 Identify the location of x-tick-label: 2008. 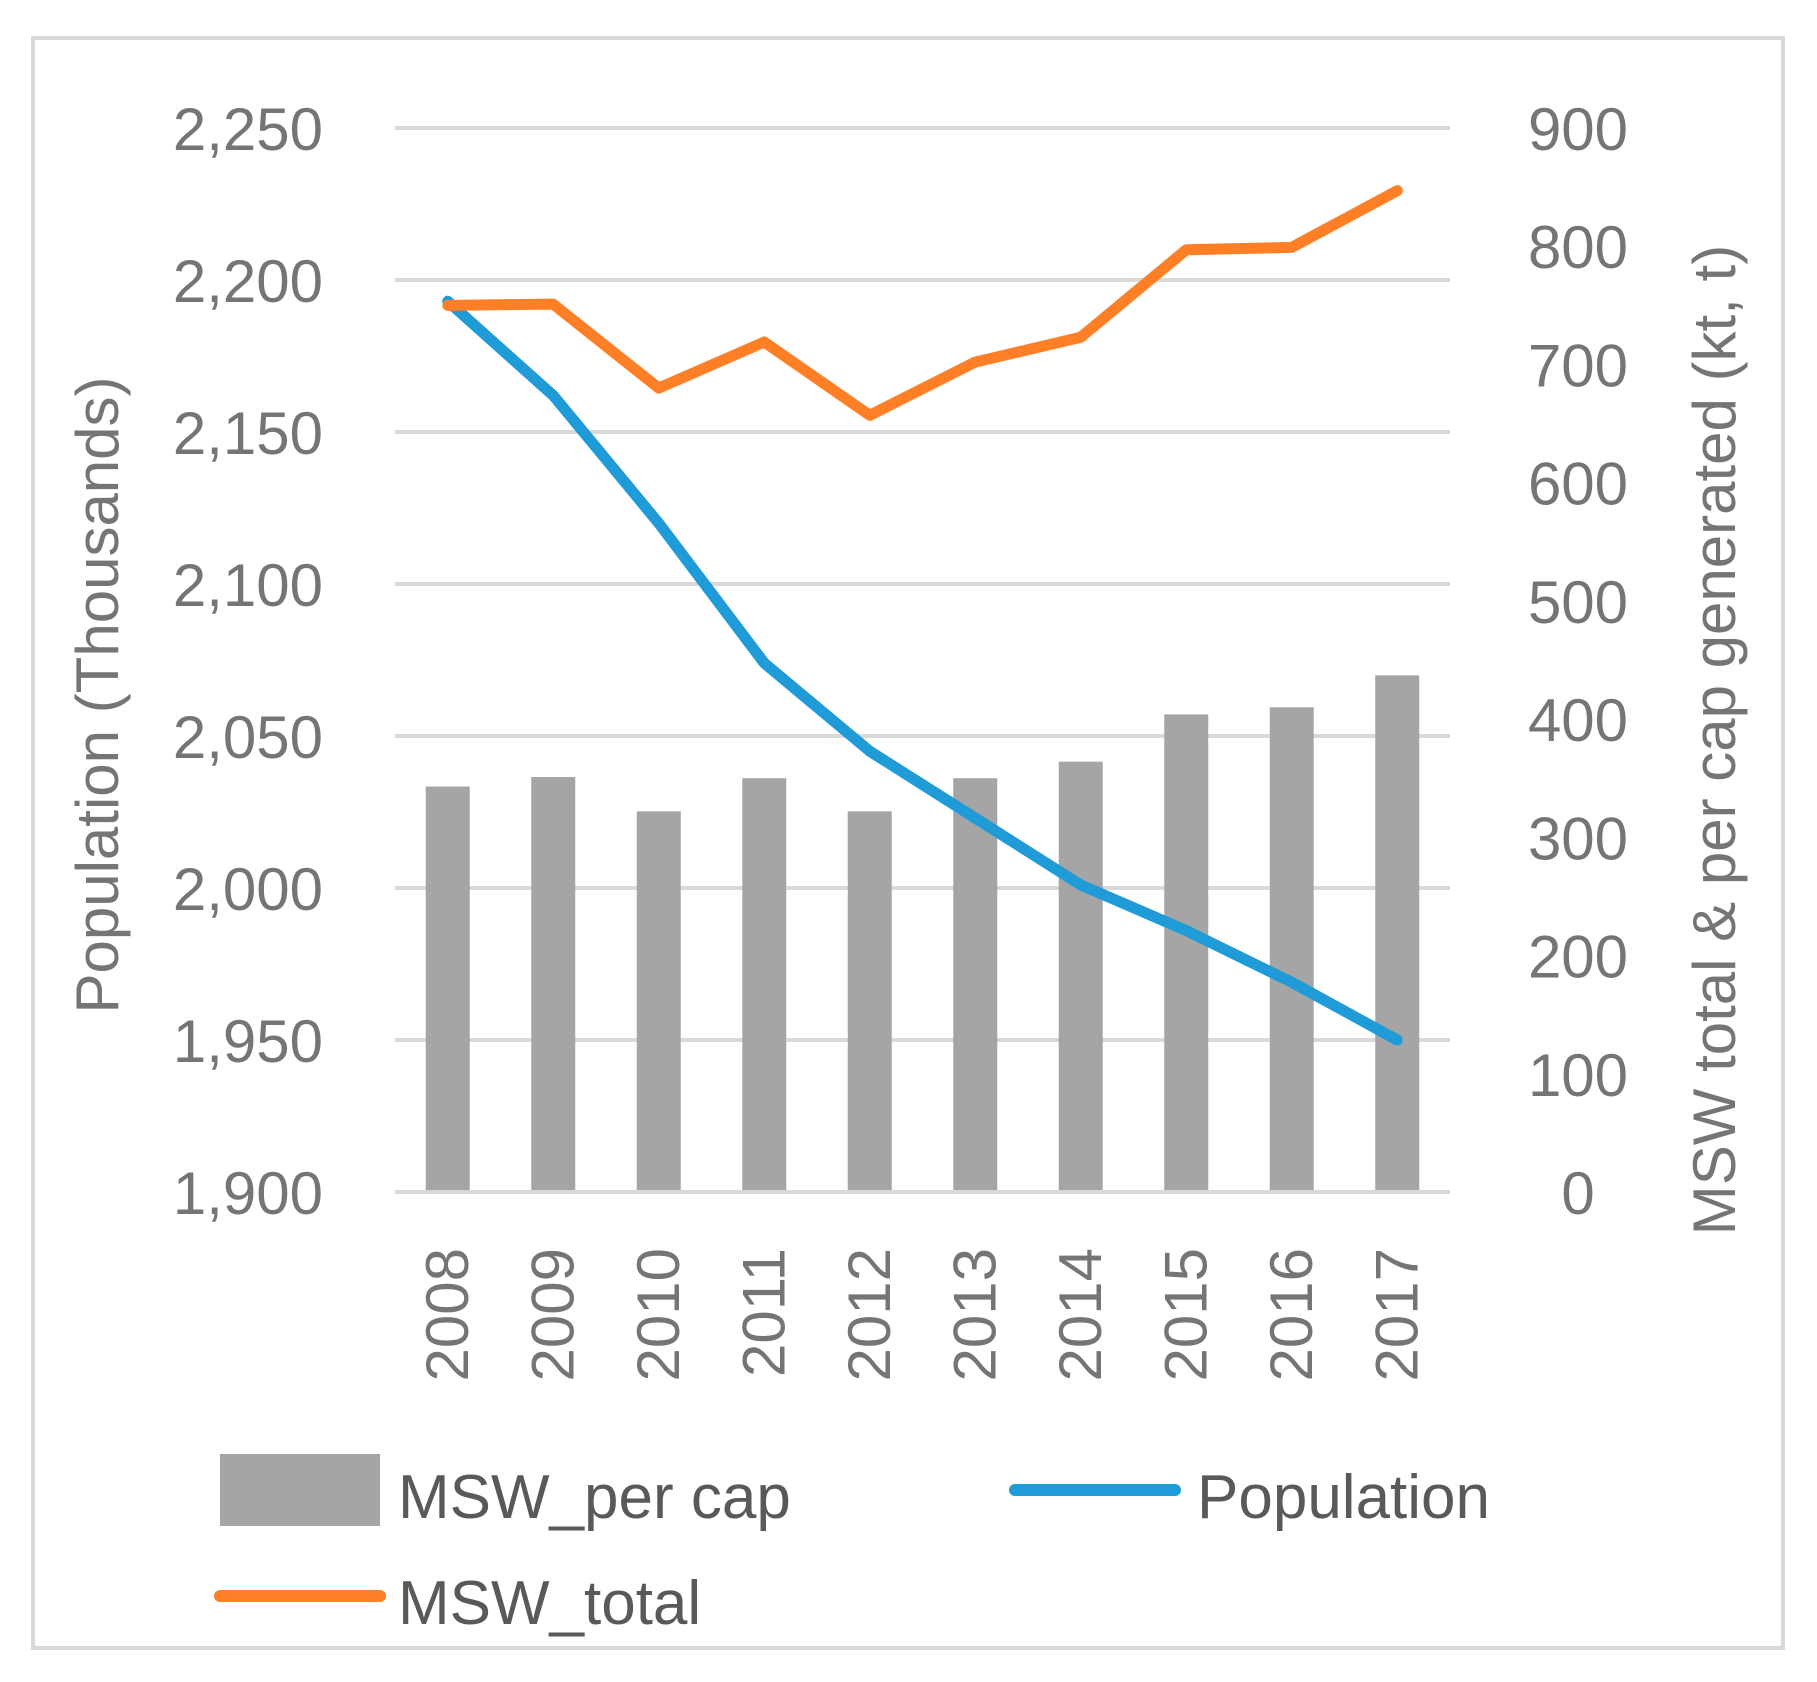
(447, 1314).